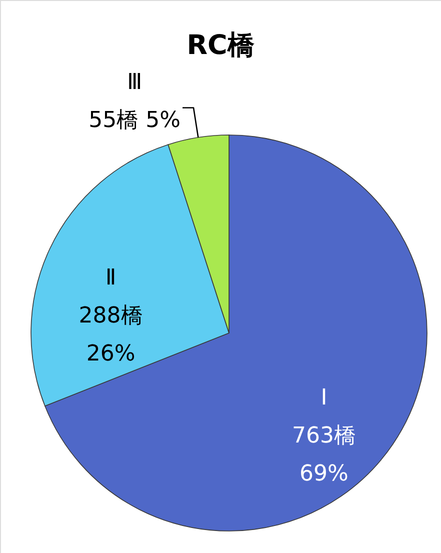 The height and width of the screenshot is (553, 441). I want to click on data-label: 55橋 5%, so click(134, 120).